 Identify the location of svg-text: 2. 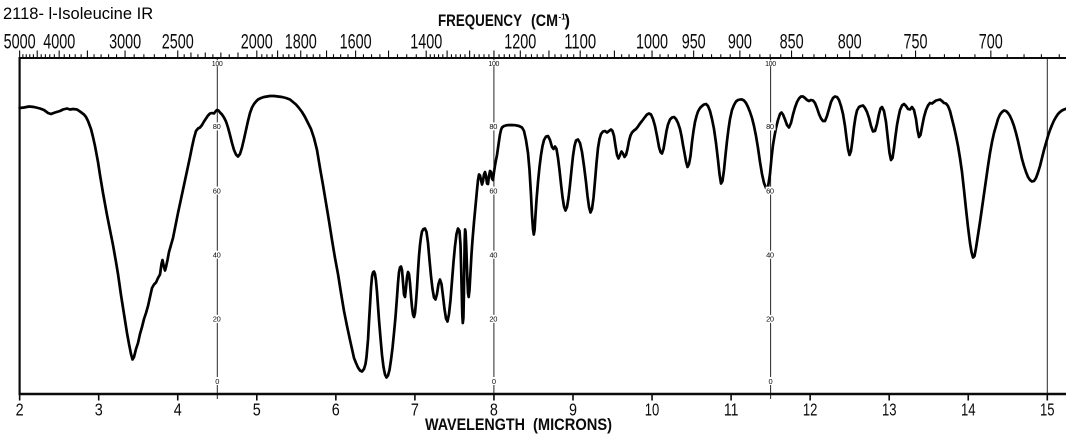
(20, 410).